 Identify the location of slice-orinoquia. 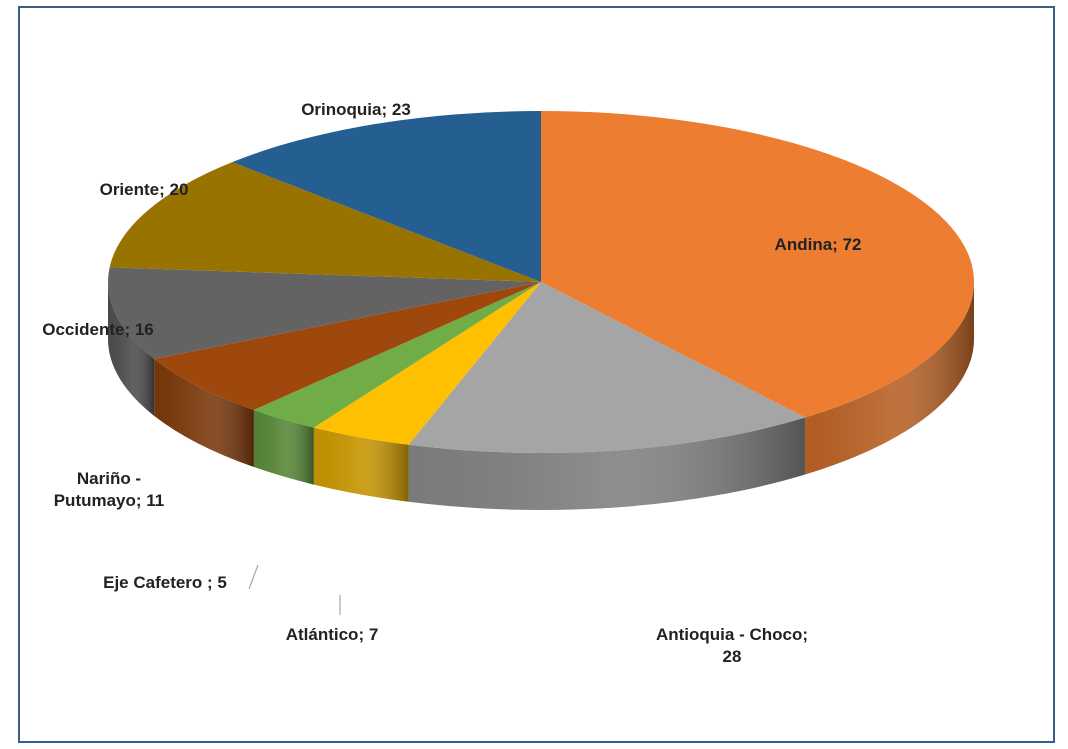
(387, 196).